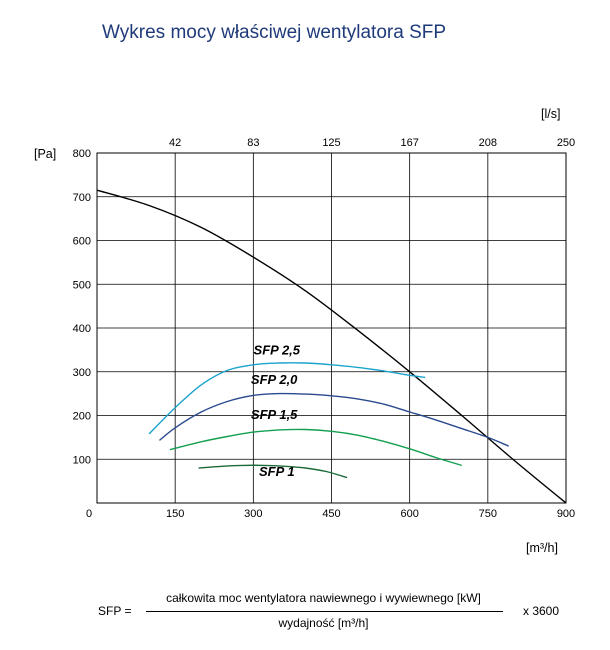 This screenshot has width=610, height=650. I want to click on y-tick-label: 200, so click(82, 417).